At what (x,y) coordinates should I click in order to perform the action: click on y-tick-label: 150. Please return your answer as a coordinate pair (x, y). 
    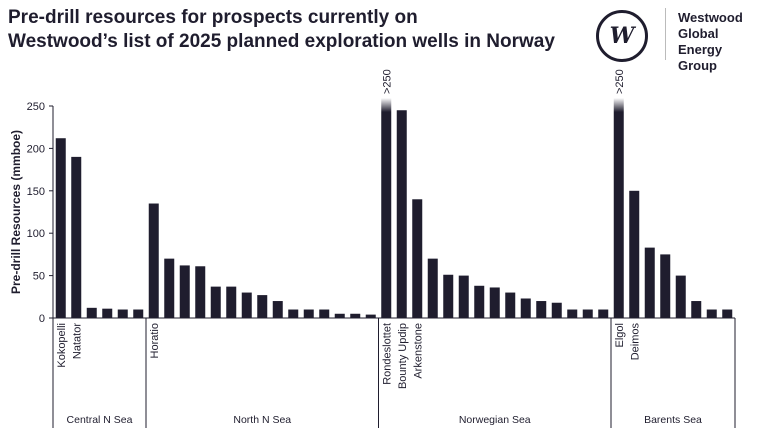
    Looking at the image, I should click on (36, 192).